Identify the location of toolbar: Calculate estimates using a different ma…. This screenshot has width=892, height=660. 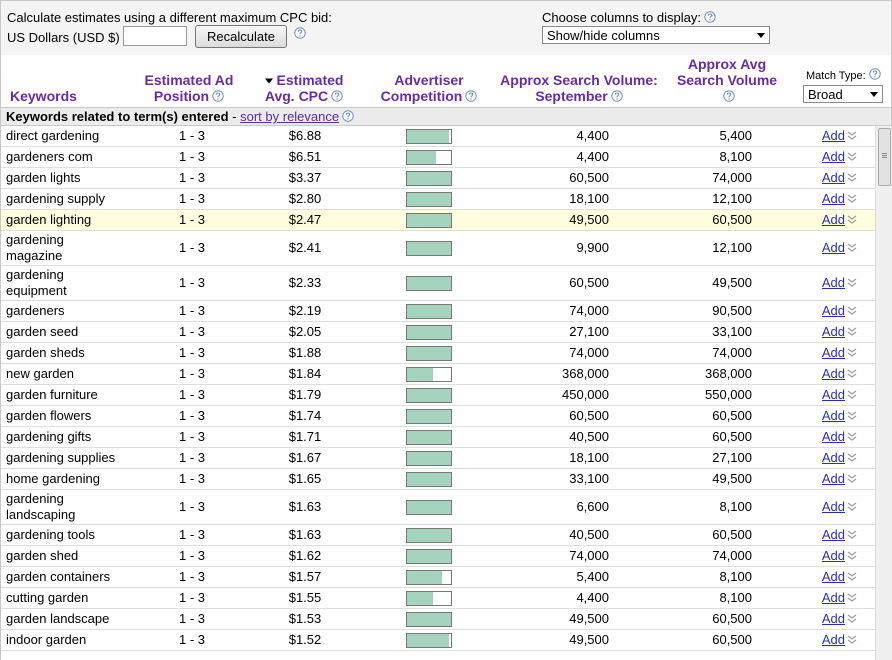
(446, 27).